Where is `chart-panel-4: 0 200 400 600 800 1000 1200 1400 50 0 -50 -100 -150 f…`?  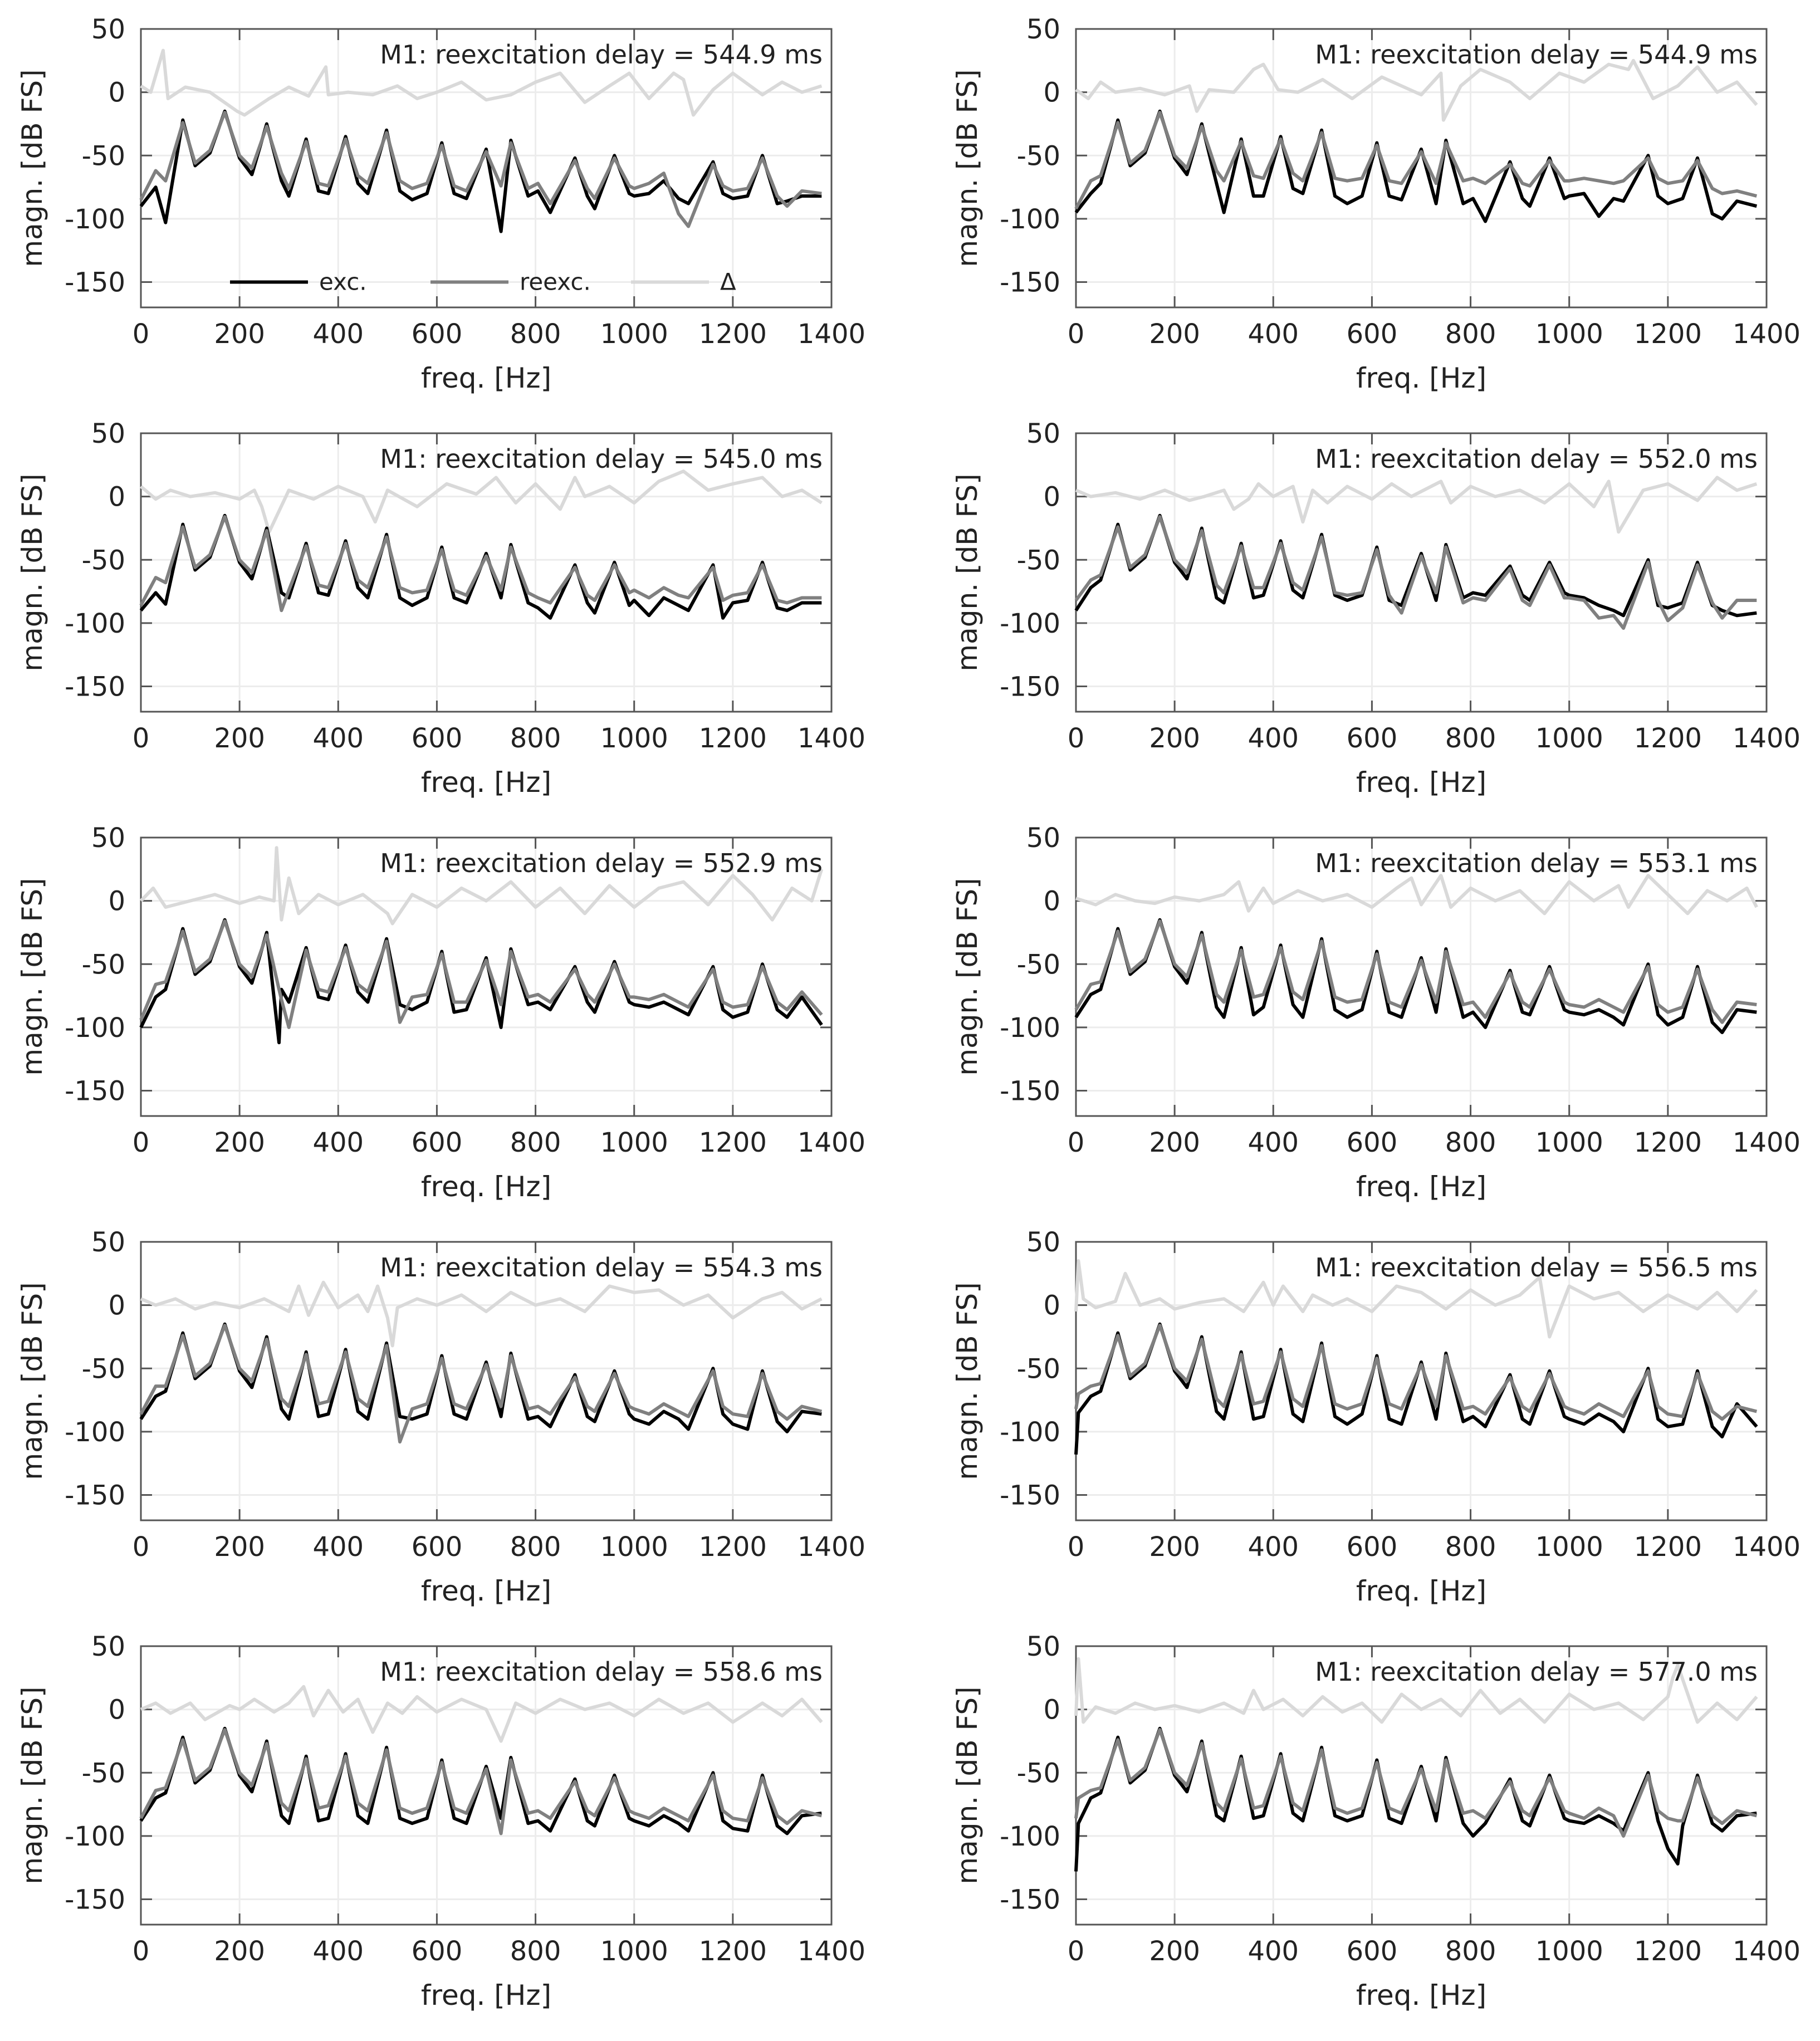
chart-panel-4: 0 200 400 600 800 1000 1200 1400 50 0 -50 -100 -150 f… is located at coordinates (1376, 608).